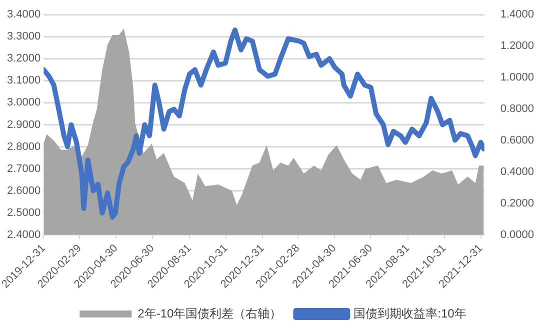 The height and width of the screenshot is (330, 550). I want to click on y2-tick-label: 0.0000, so click(517, 234).